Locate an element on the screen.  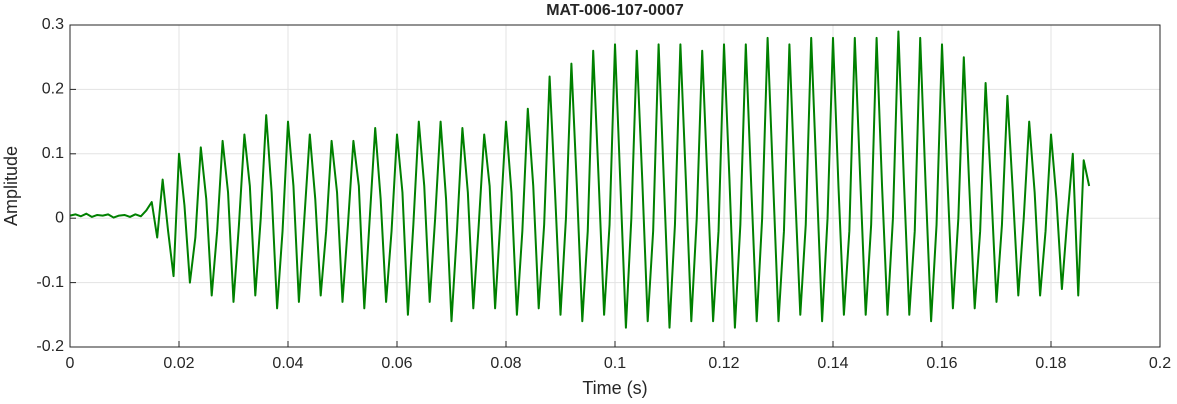
x-tick-label: 0.08 is located at coordinates (505, 363).